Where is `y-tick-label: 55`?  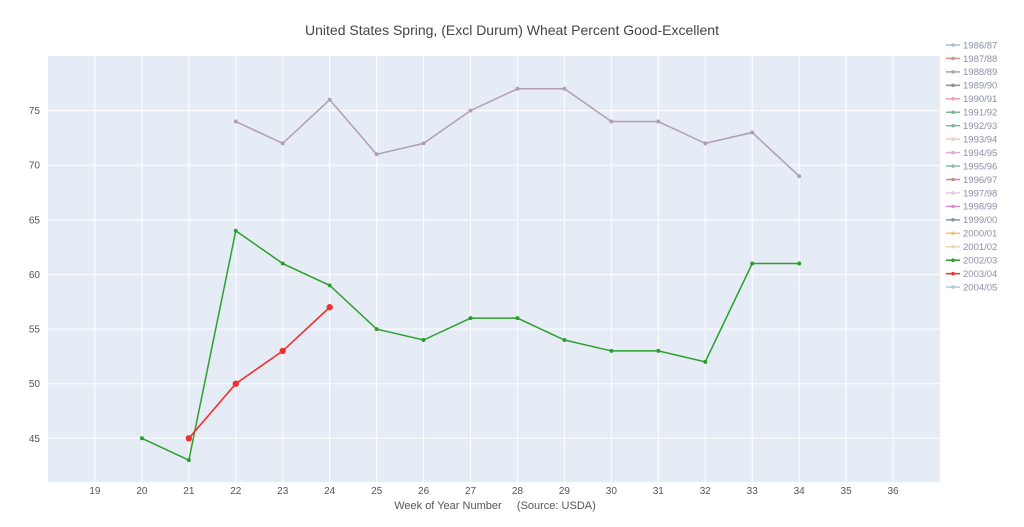 y-tick-label: 55 is located at coordinates (35, 330).